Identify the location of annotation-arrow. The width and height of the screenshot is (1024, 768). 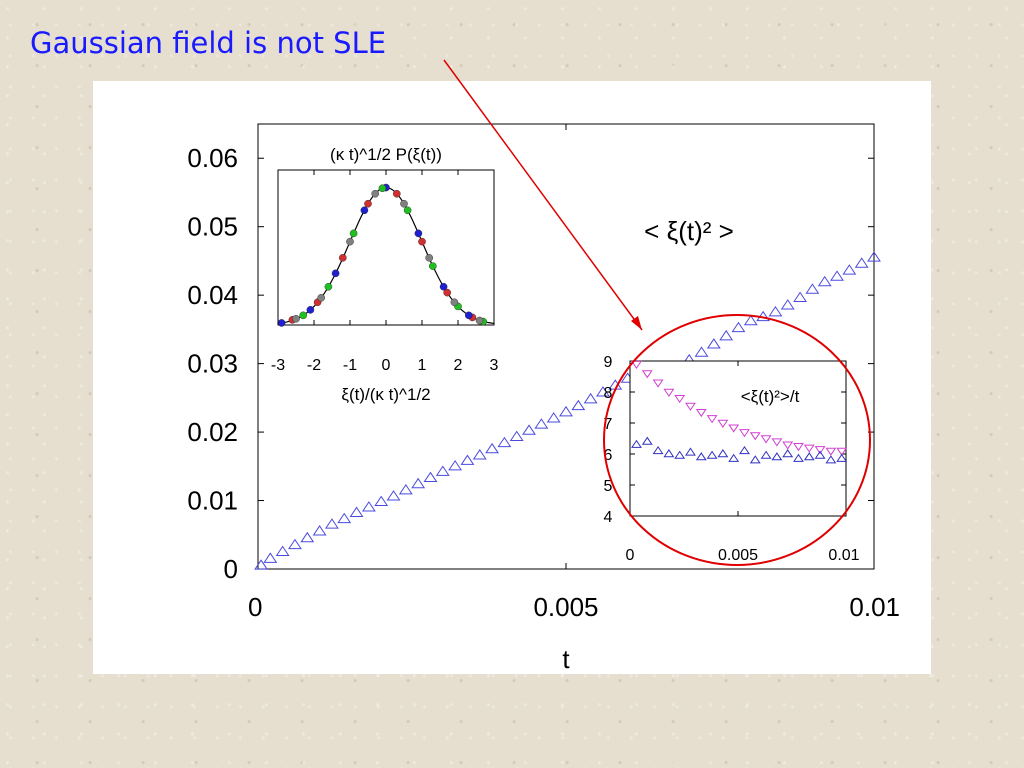
(543, 195).